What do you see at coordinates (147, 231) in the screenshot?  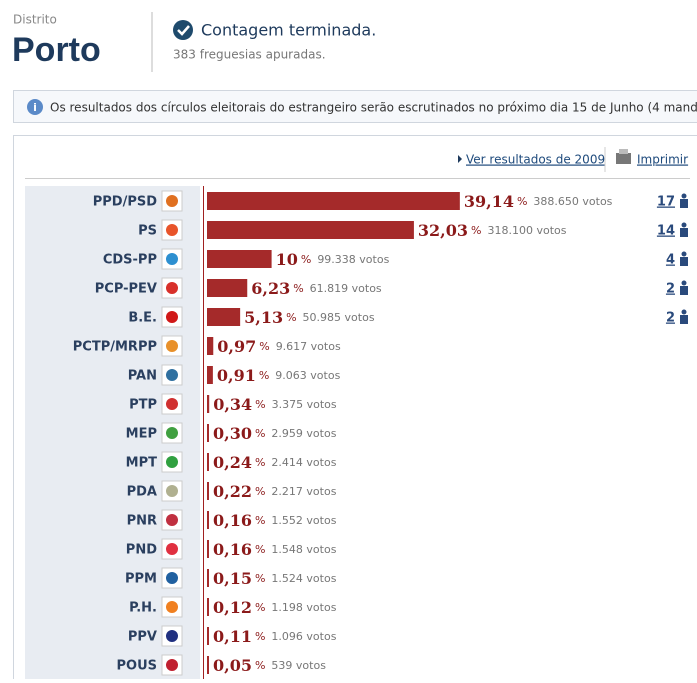 I see `party-name: PS` at bounding box center [147, 231].